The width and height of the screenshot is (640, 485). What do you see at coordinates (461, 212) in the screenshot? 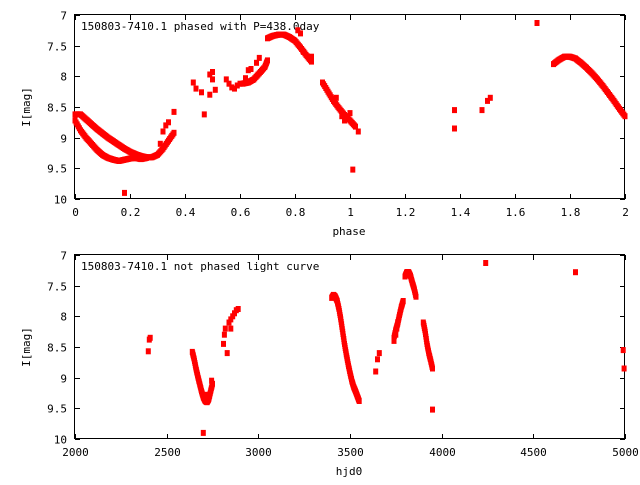
I see `x-tick-label-top: 1.4` at bounding box center [461, 212].